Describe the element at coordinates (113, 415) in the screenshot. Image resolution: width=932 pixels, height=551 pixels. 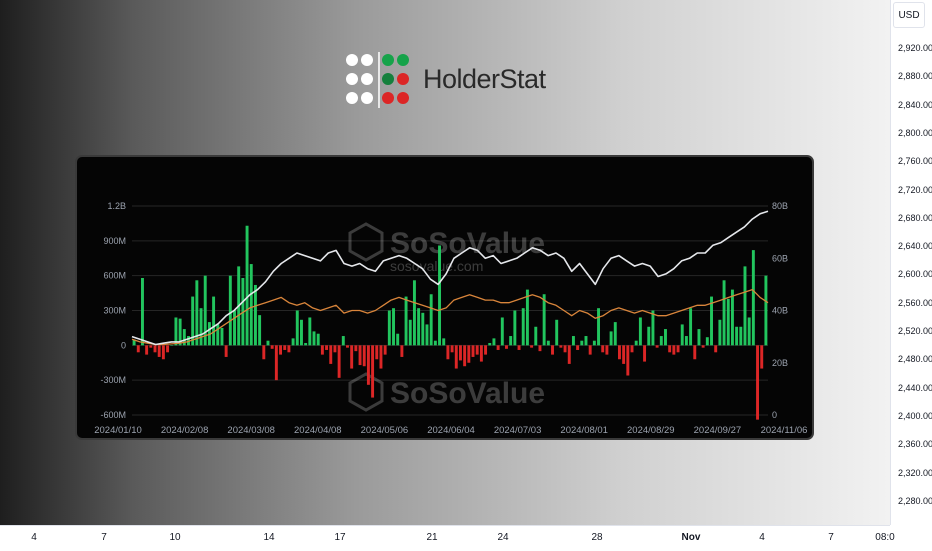
I see `left-axis-tick: -600M` at that location.